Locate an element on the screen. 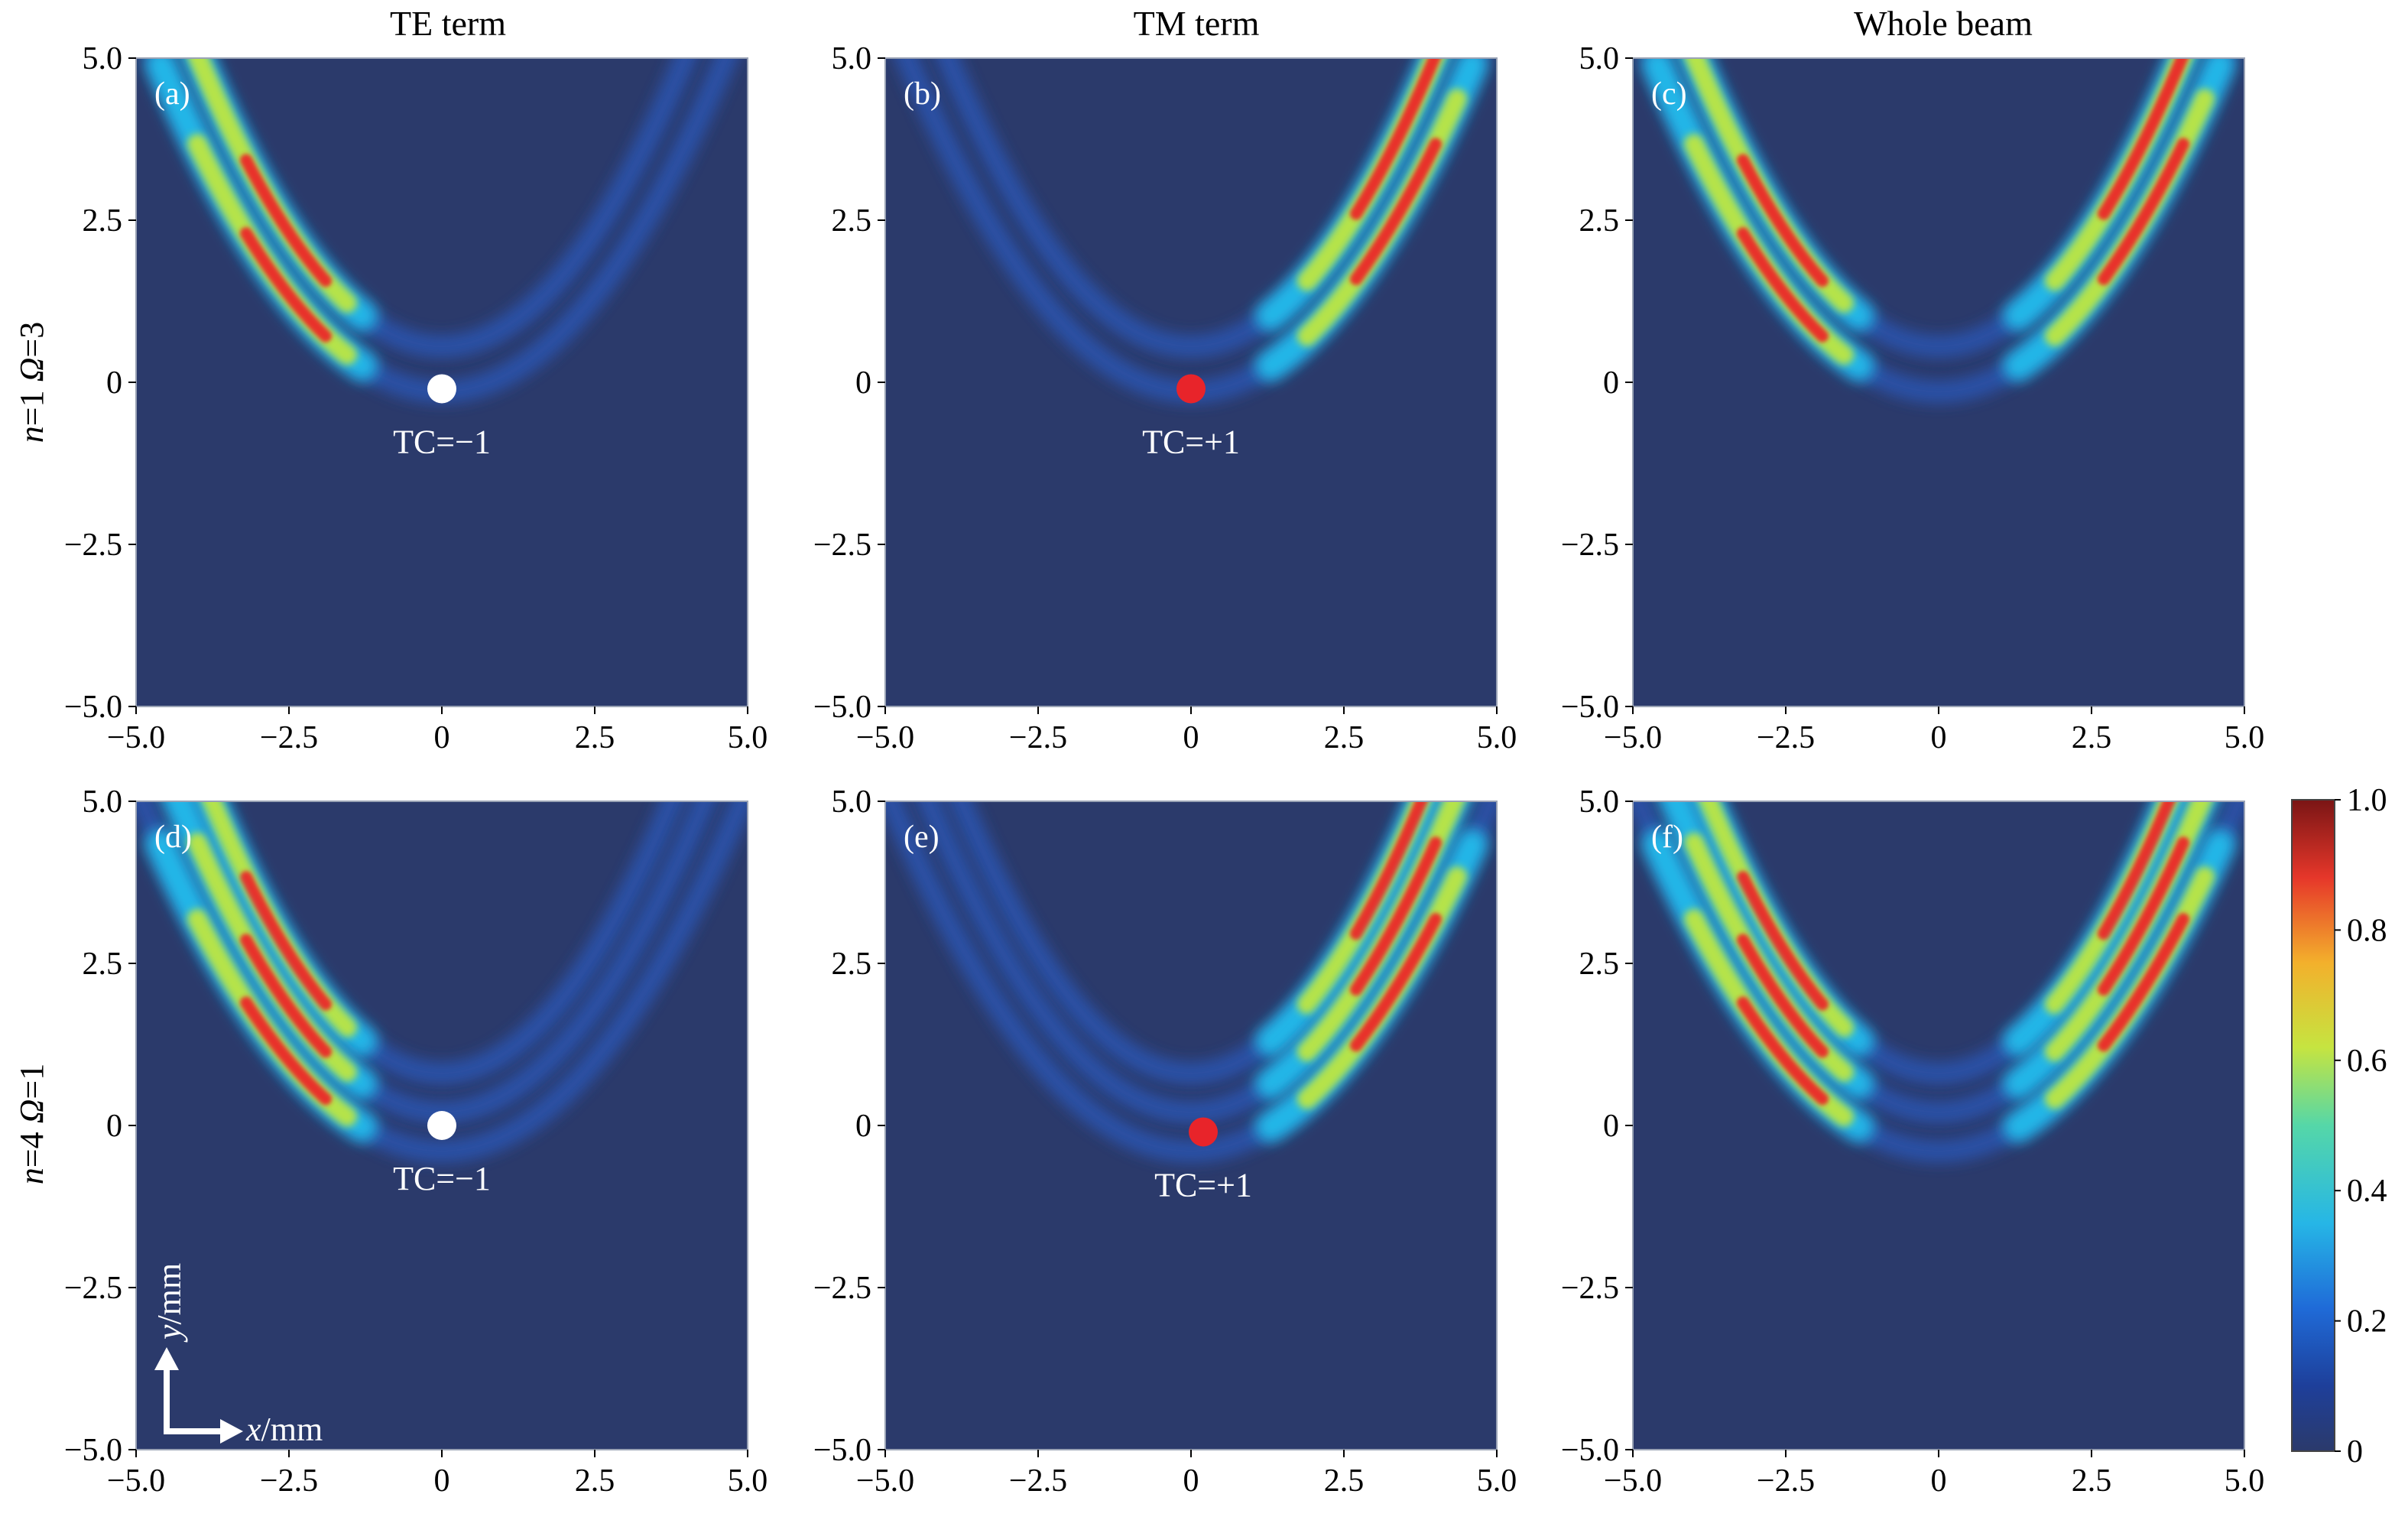 The image size is (2408, 1520). panel-e: (e) −5.0 −2.5 0 2.5 5.0 −5.0 −2.5 0 2.5 5.0 TC=+1 is located at coordinates (1165, 1141).